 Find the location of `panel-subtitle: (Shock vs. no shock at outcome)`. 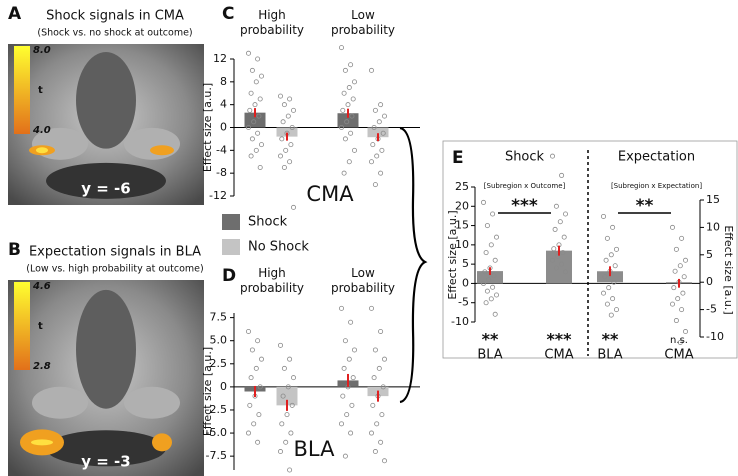

panel-subtitle: (Shock vs. no shock at outcome) is located at coordinates (114, 33).